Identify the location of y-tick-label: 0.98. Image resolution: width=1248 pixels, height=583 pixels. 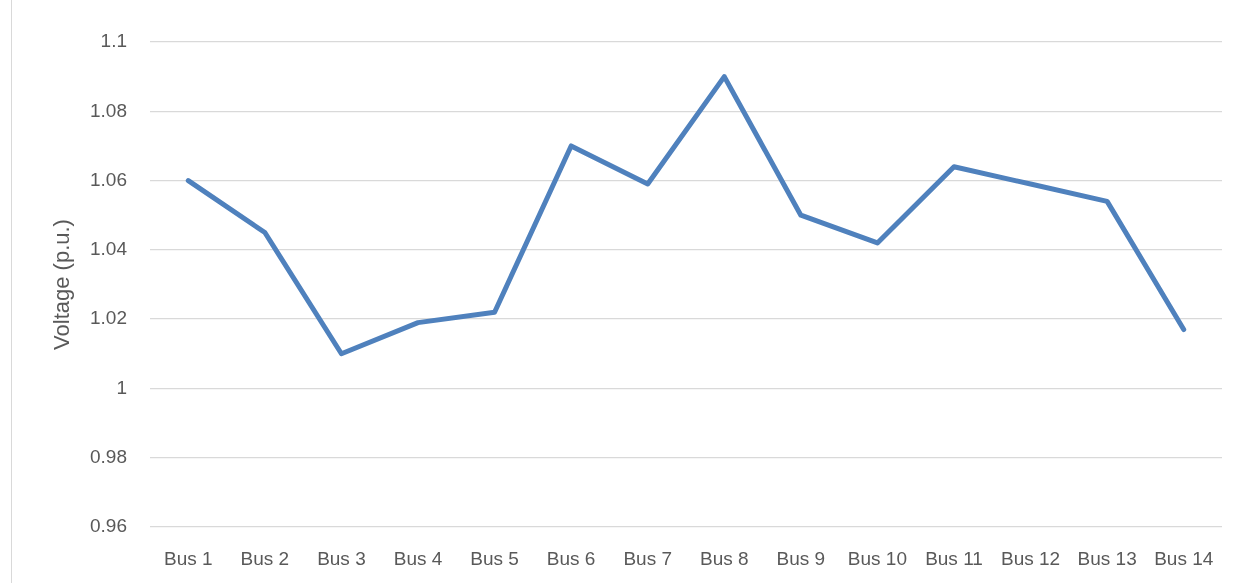
(108, 456).